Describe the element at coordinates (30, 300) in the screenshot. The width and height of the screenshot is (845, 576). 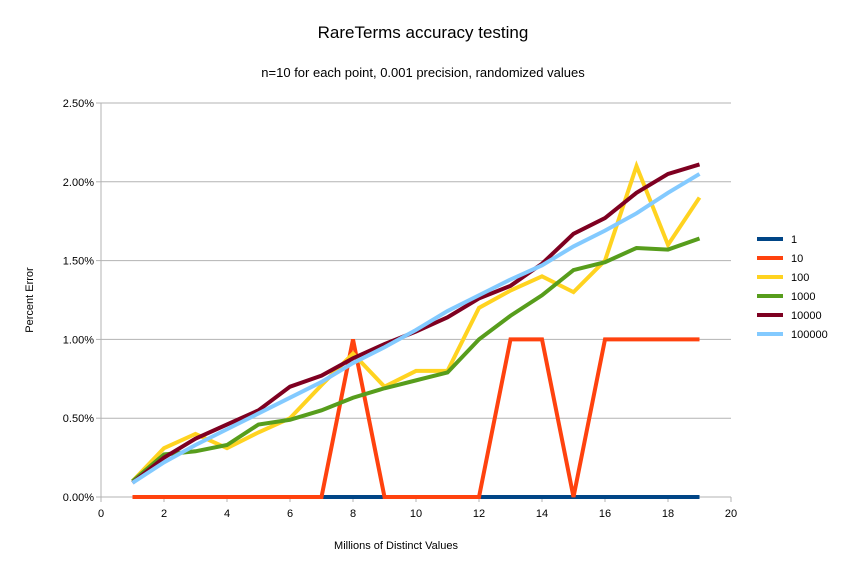
I see `y-axis-label: Percent Error` at that location.